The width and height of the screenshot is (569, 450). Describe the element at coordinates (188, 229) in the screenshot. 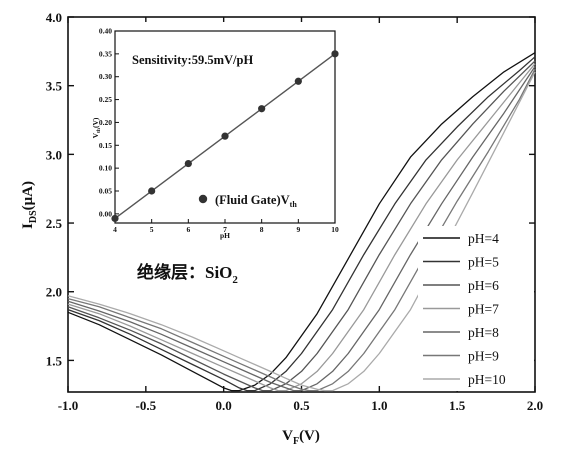

I see `inset-x-tick-label: 6` at that location.